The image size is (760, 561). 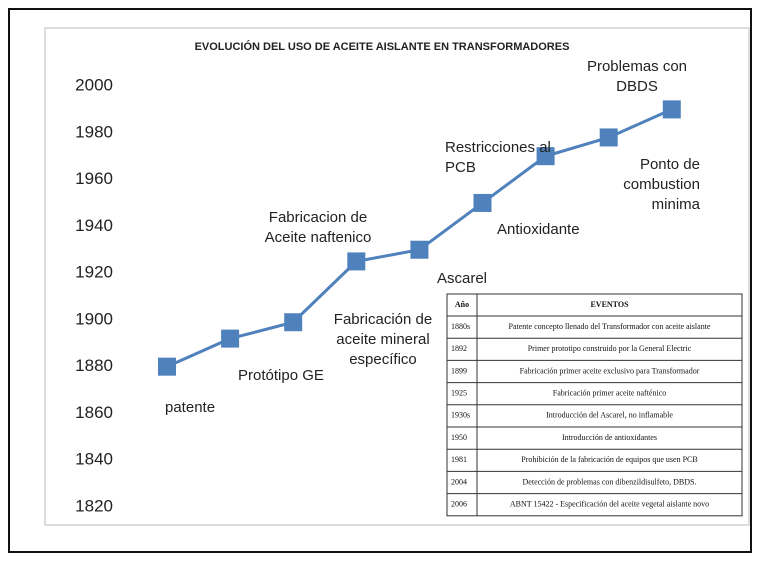 What do you see at coordinates (459, 393) in the screenshot?
I see `table-cell: 1925` at bounding box center [459, 393].